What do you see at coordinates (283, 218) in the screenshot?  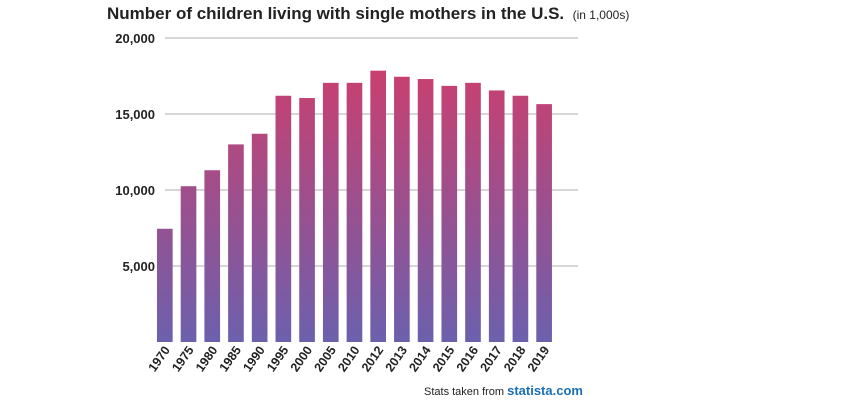 I see `bar-1995` at bounding box center [283, 218].